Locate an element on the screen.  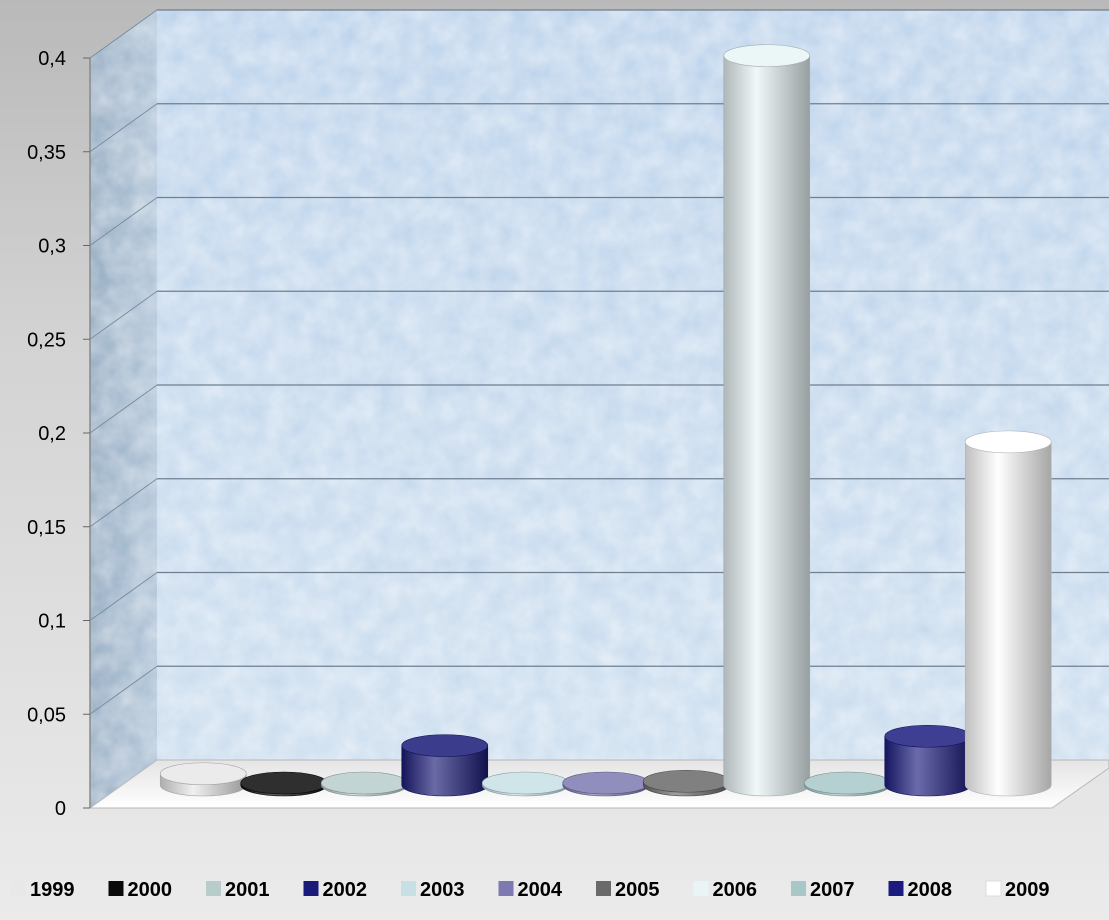
legend-label: 2003 is located at coordinates (442, 890).